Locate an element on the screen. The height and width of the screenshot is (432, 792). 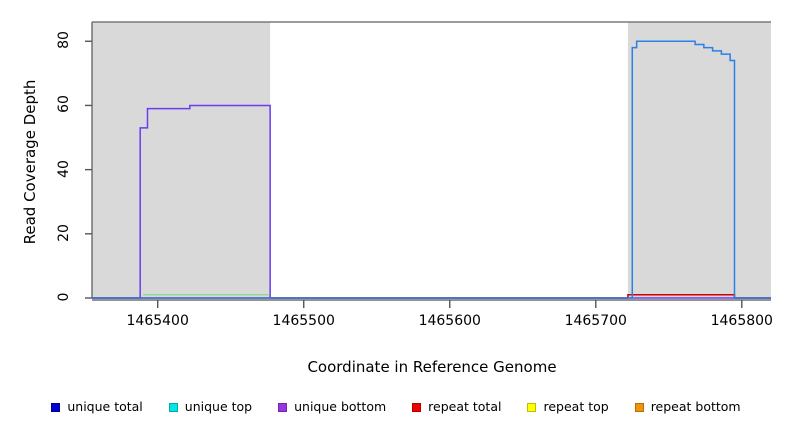
legend-item-label: repeat total is located at coordinates (465, 406).